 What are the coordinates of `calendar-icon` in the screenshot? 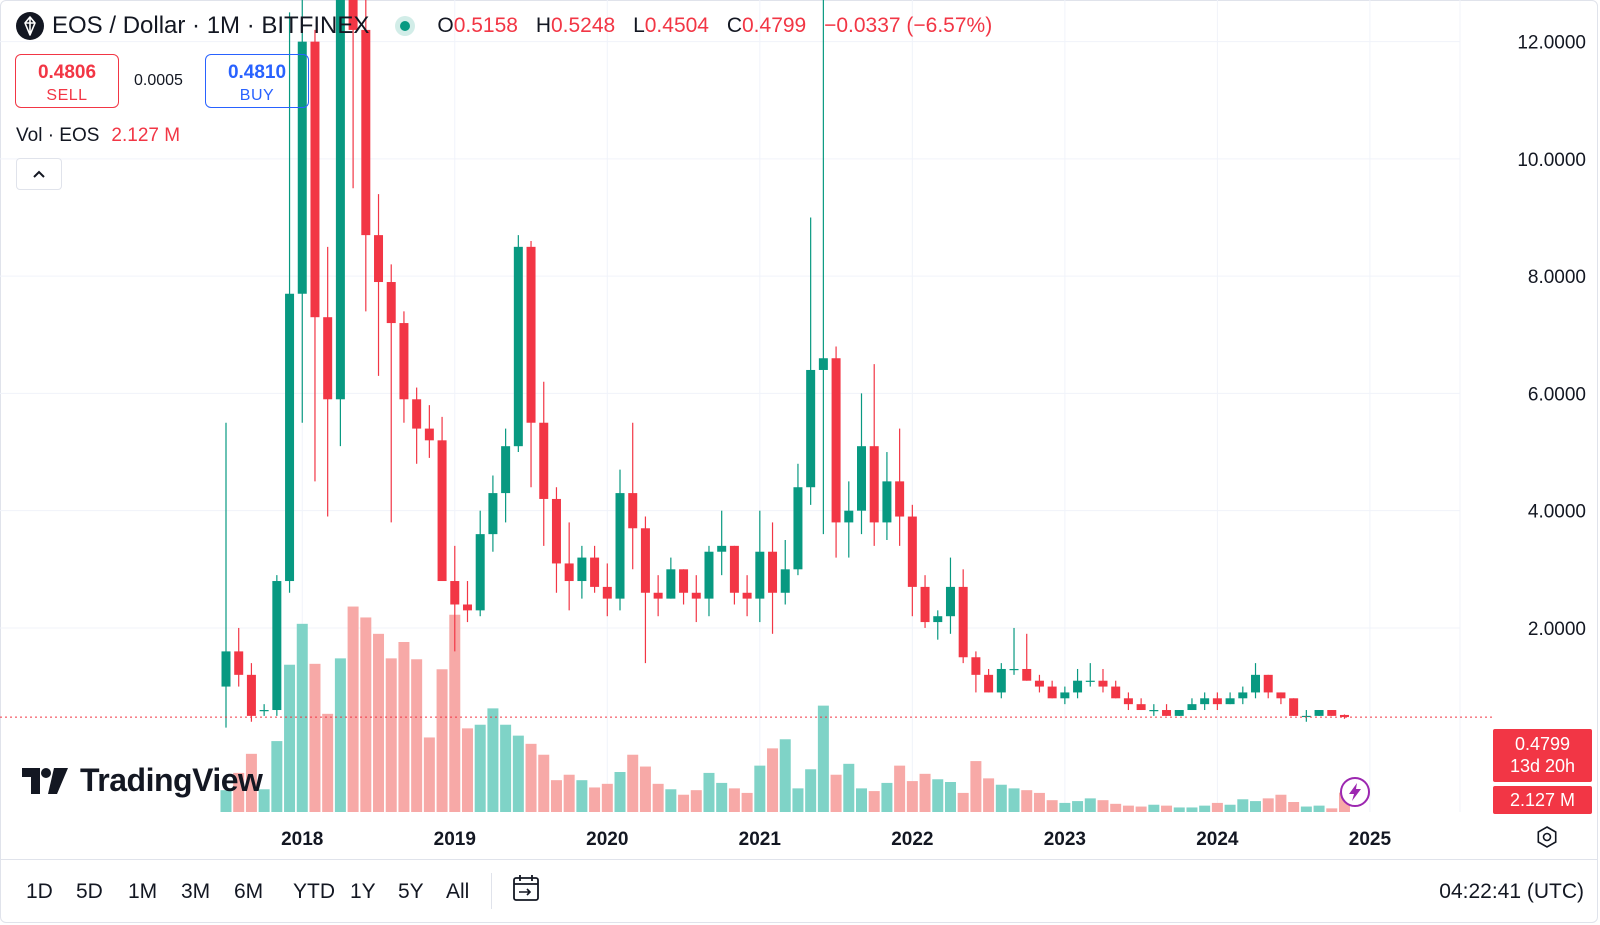 It's located at (527, 891).